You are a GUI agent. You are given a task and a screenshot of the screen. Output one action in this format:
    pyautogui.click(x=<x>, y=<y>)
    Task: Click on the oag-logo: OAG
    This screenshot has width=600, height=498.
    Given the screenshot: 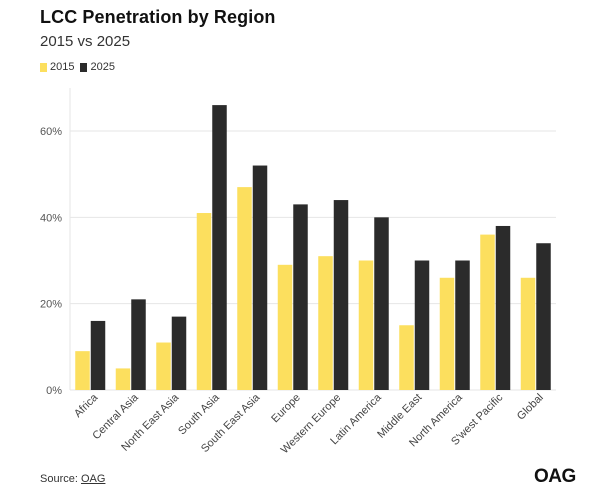 What is the action you would take?
    pyautogui.click(x=555, y=476)
    